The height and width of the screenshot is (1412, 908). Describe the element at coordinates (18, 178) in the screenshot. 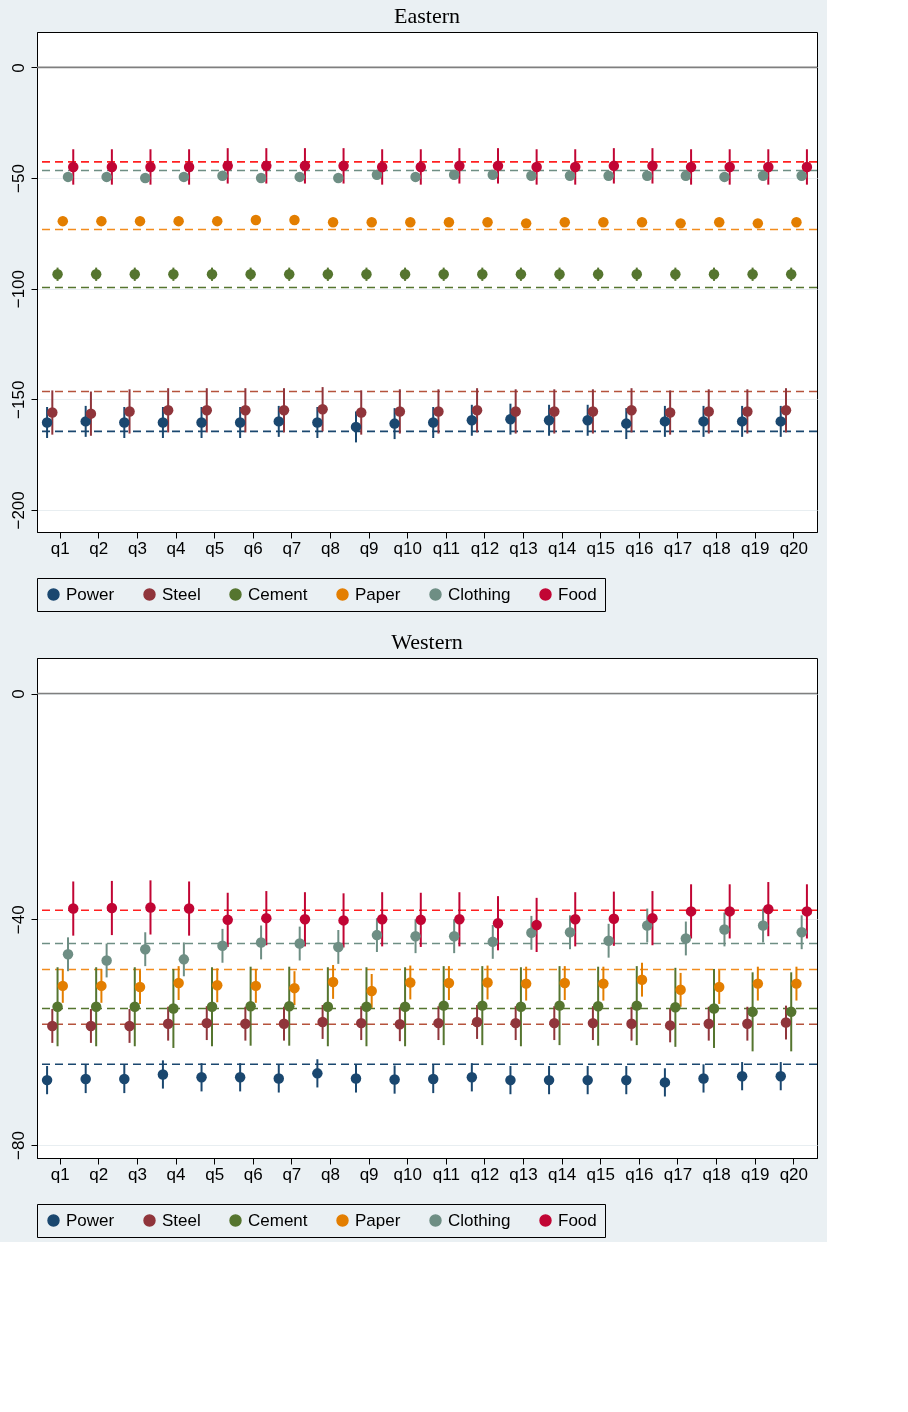

I see `y-tick-label: −50` at that location.